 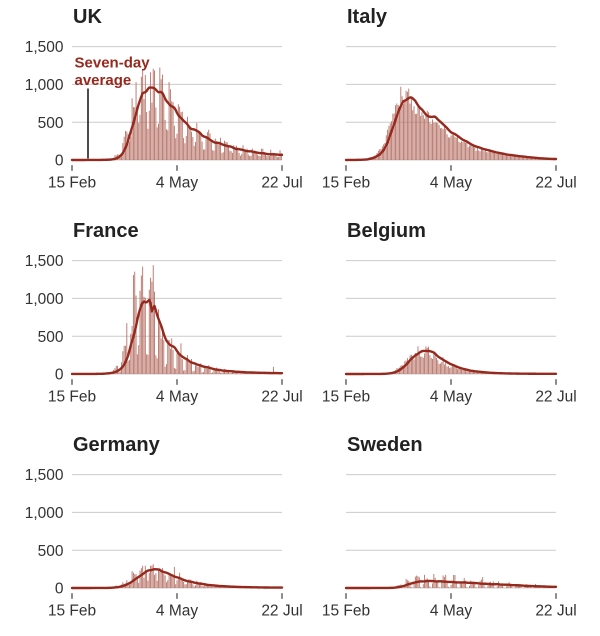 What do you see at coordinates (113, 63) in the screenshot?
I see `svg-text: Seven-day` at bounding box center [113, 63].